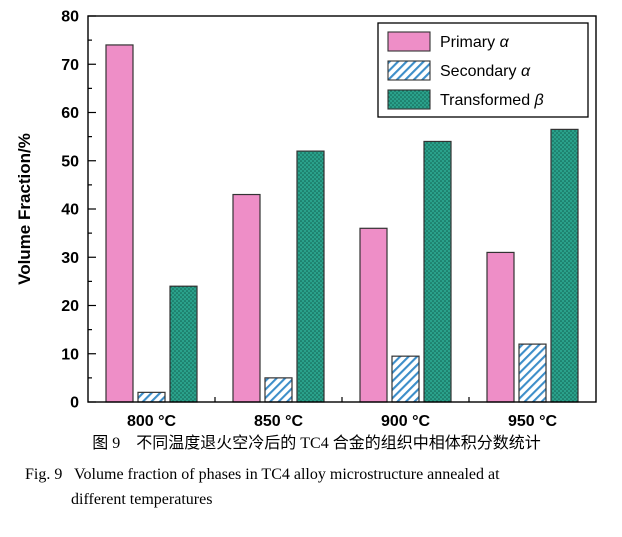 This screenshot has height=537, width=622. I want to click on x-tick-label: 950 °C, so click(533, 421).